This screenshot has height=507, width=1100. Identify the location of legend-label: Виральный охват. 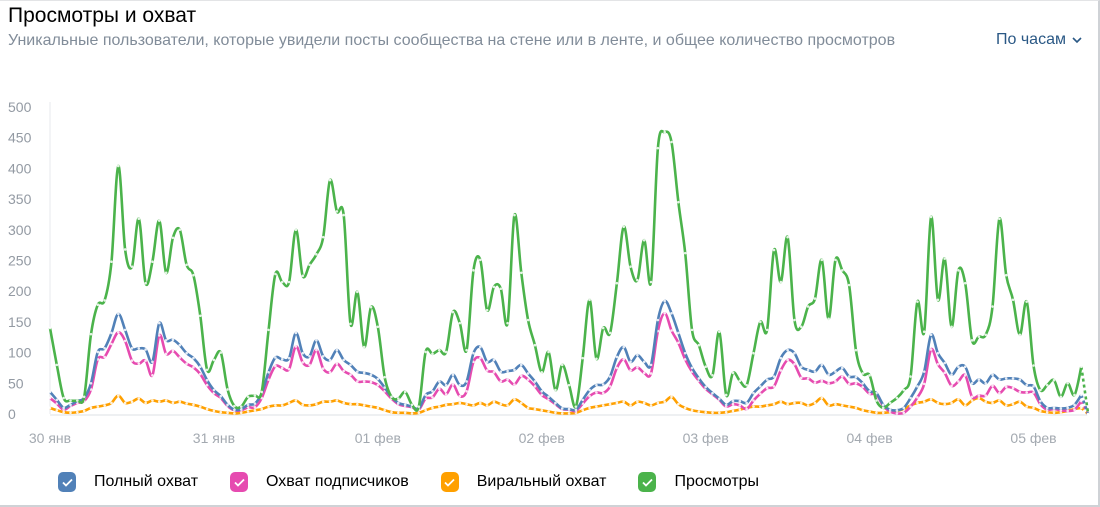
(541, 481).